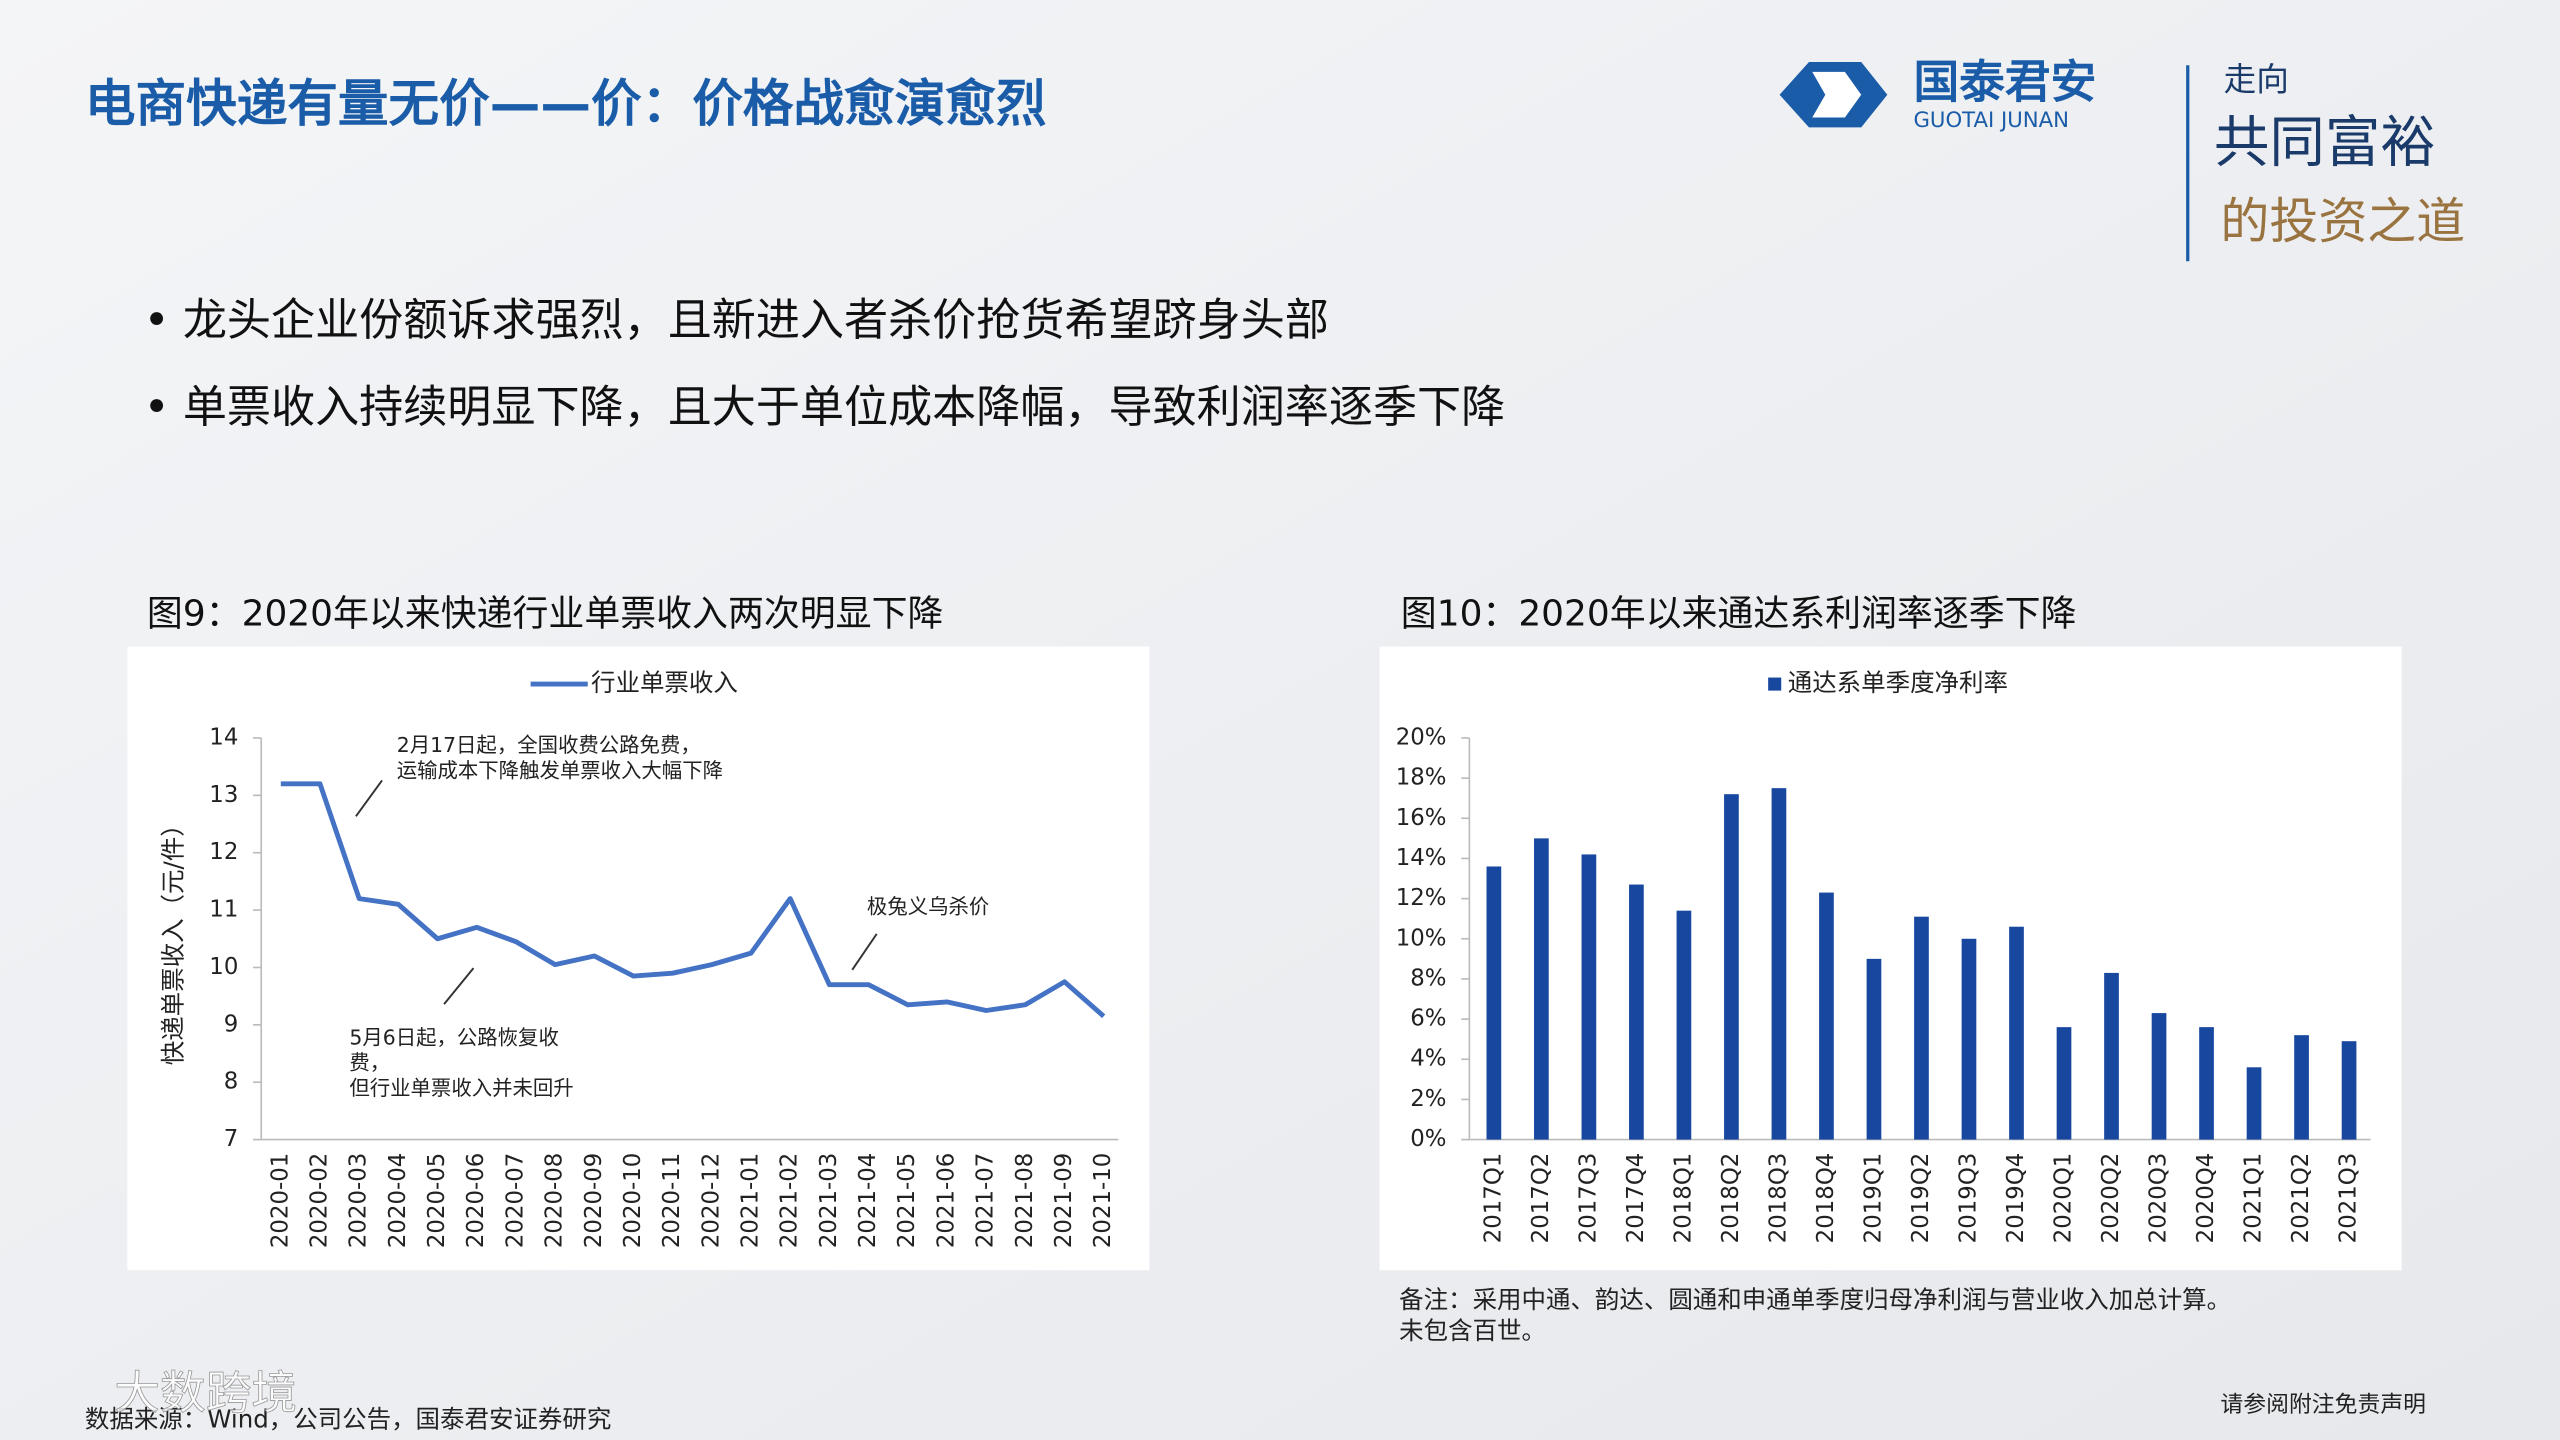  Describe the element at coordinates (1103, 1200) in the screenshot. I see `x-tick-label: 2021-10` at that location.